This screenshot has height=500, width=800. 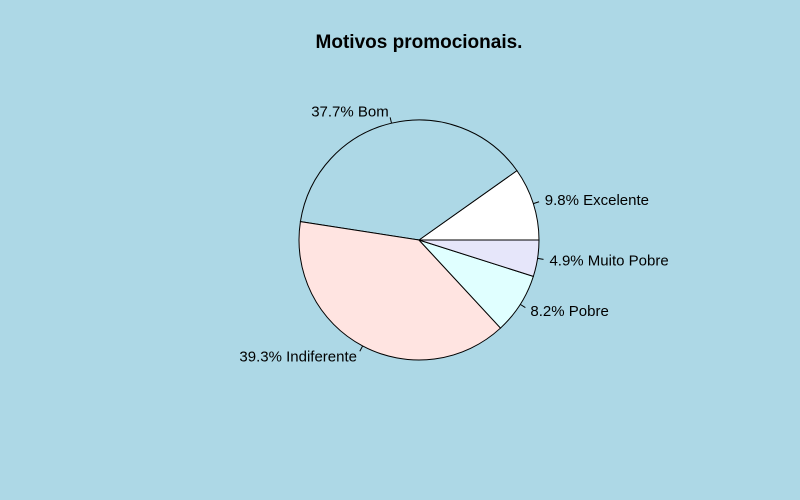 I want to click on pie-slices, so click(x=419, y=240).